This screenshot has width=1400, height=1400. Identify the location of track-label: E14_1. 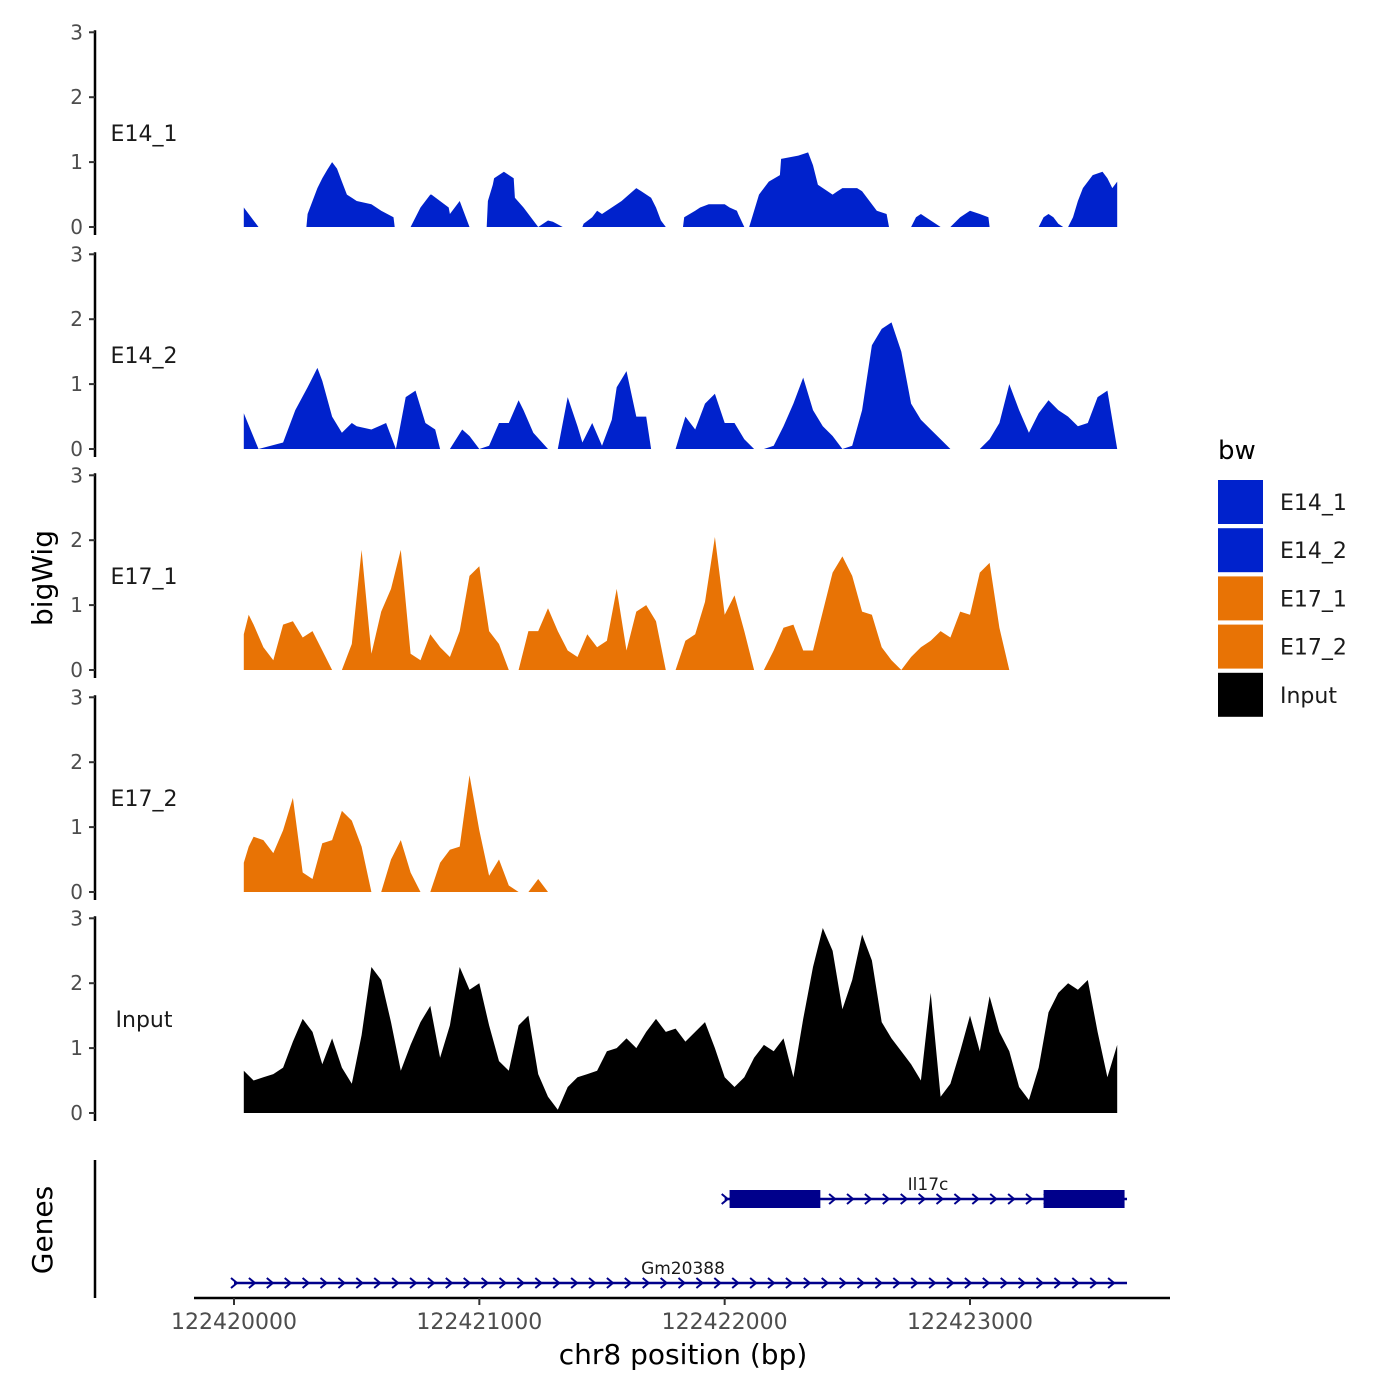
(144, 134).